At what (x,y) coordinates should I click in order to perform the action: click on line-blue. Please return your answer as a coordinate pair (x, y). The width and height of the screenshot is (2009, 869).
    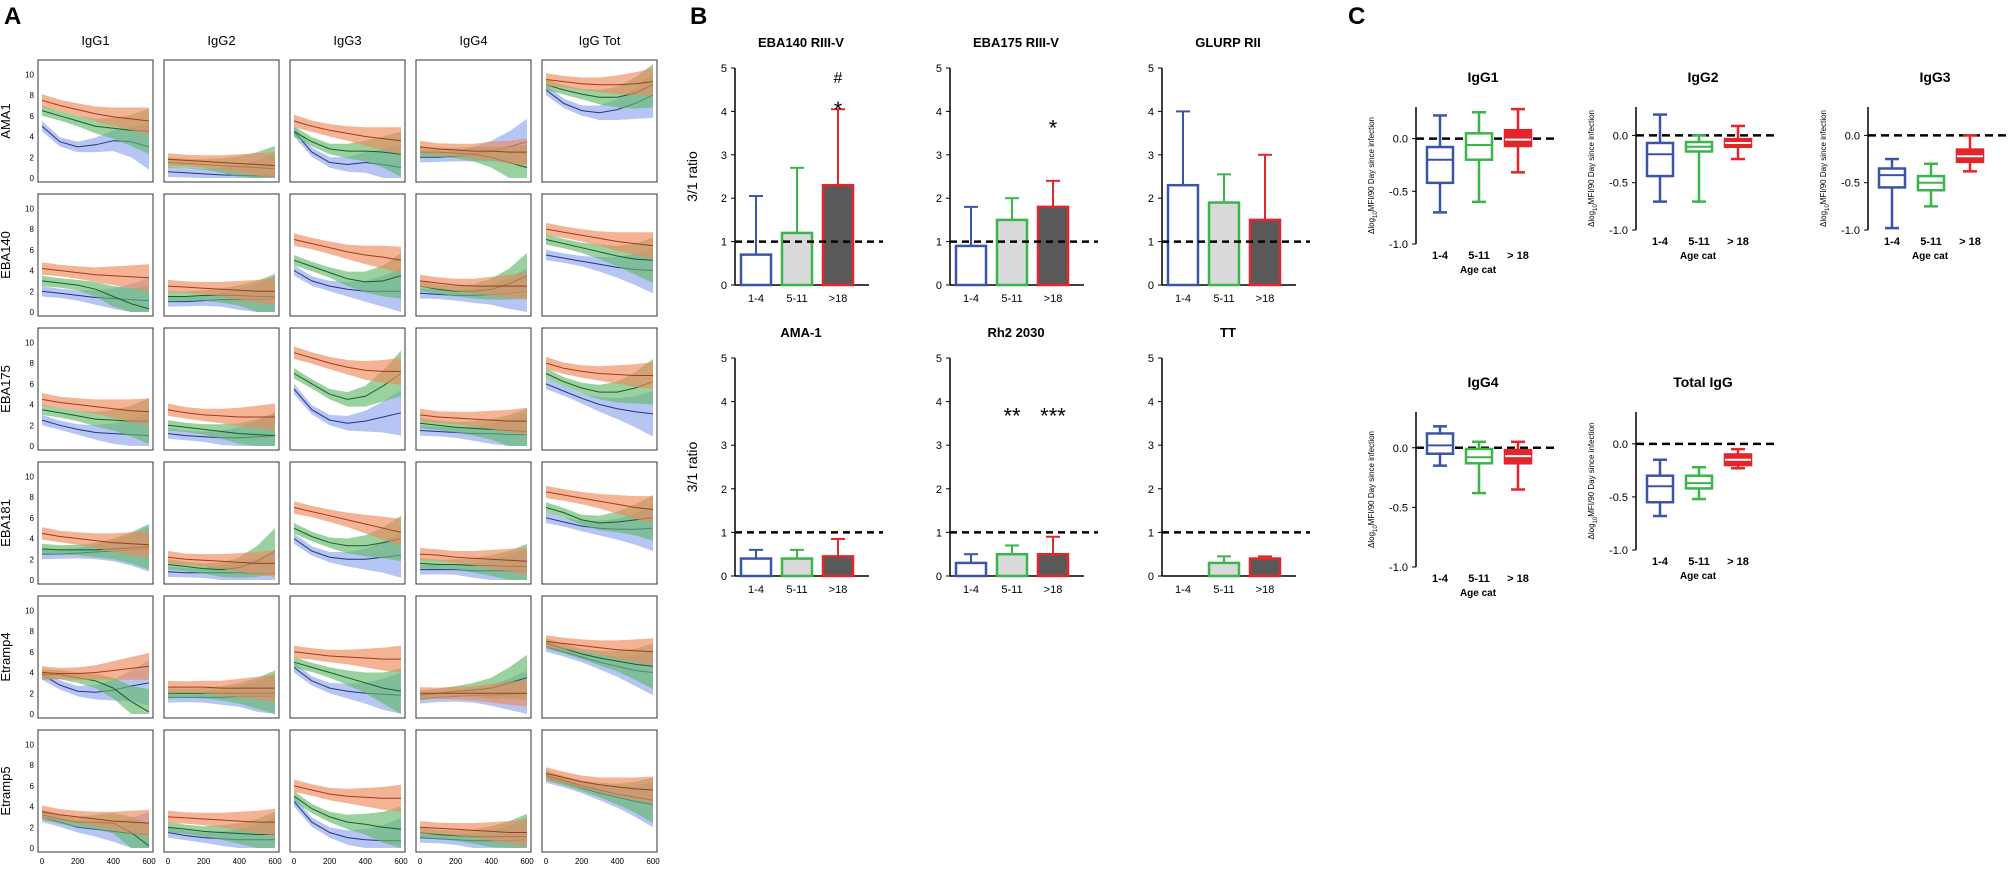
    Looking at the image, I should click on (599, 399).